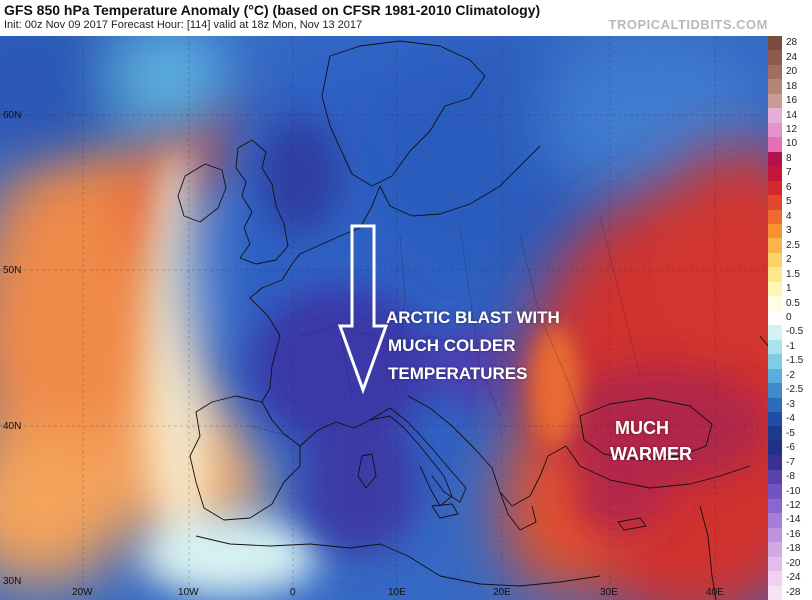 The image size is (812, 600). What do you see at coordinates (555, 386) in the screenshot?
I see `warm-edge` at bounding box center [555, 386].